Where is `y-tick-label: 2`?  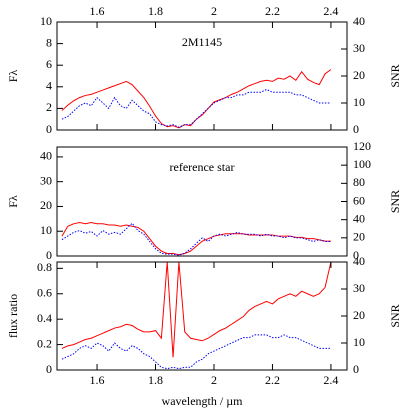 y-tick-label: 2 is located at coordinates (49, 107).